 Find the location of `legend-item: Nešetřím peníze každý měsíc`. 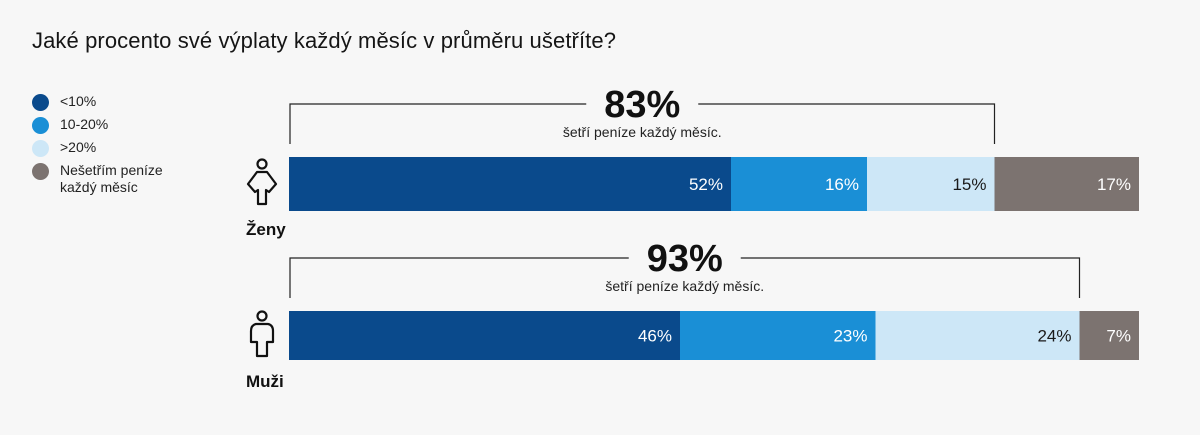

legend-item: Nešetřím peníze každý měsíc is located at coordinates (116, 179).